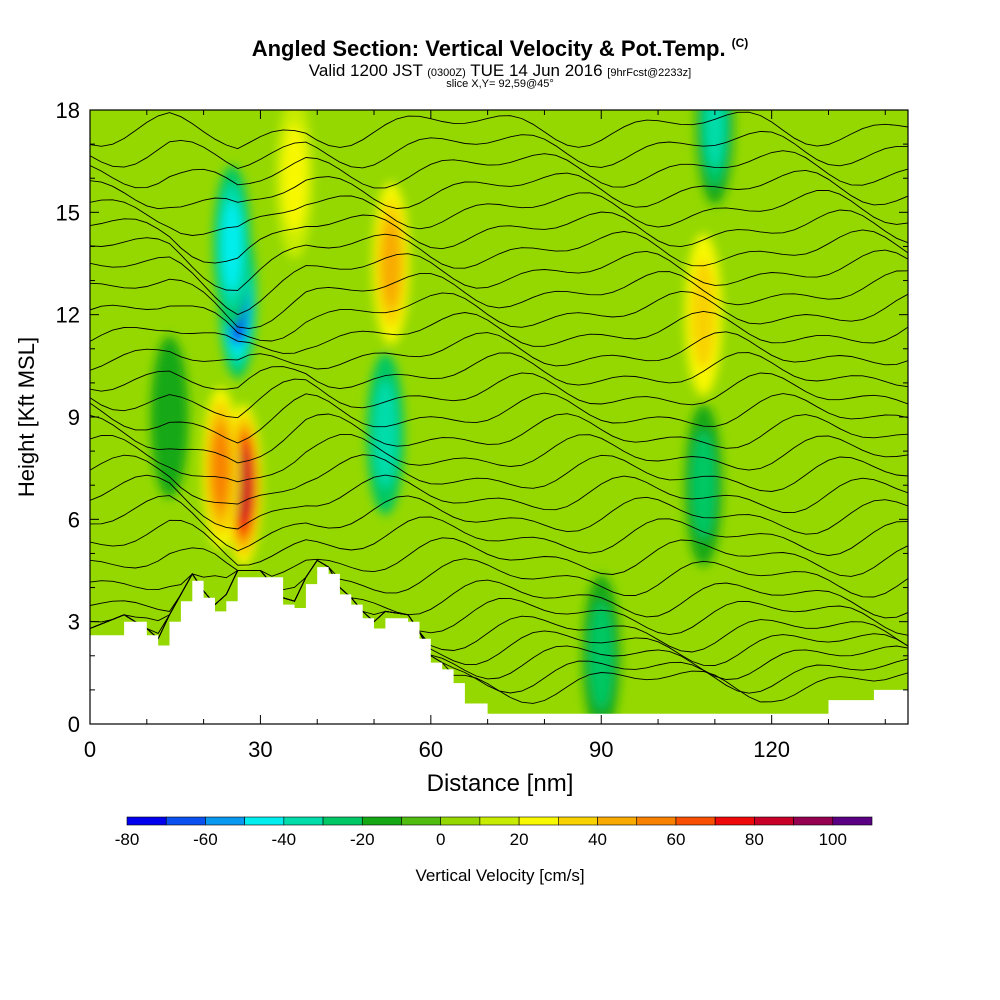 The image size is (1000, 1000). I want to click on colorbar-tick-label: 0, so click(440, 839).